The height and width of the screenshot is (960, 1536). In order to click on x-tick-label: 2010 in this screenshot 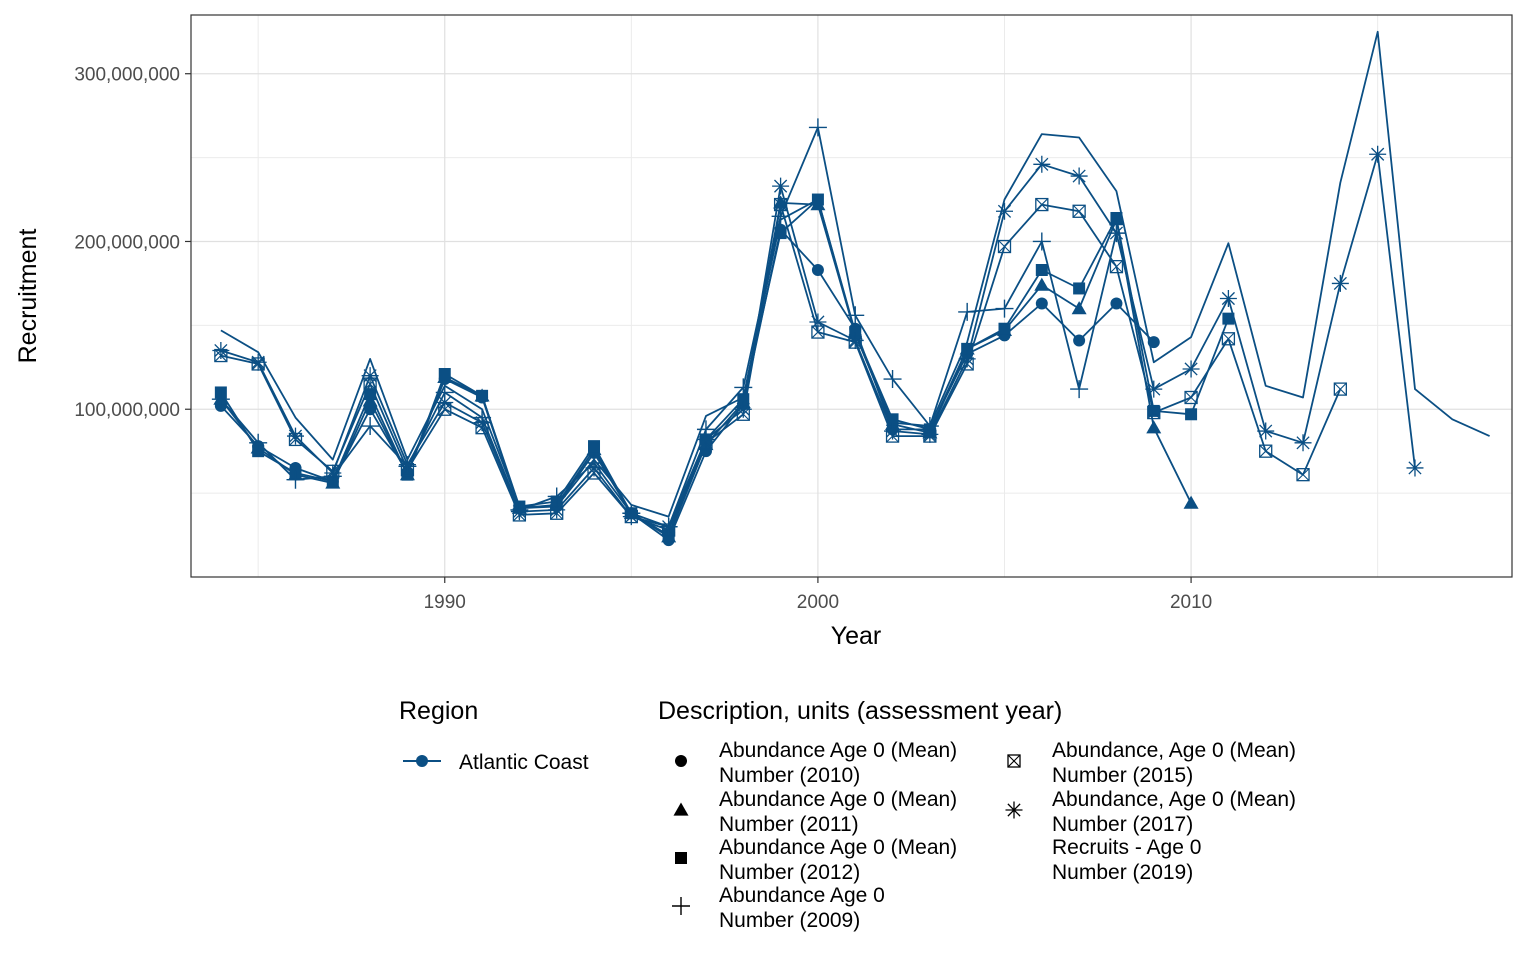, I will do `click(1191, 602)`.